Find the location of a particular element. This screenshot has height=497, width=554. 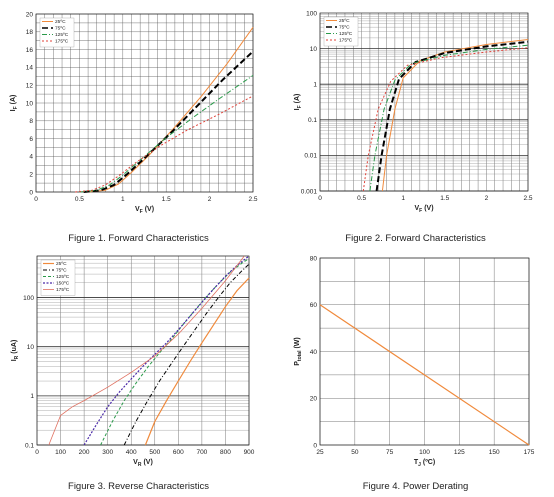

grid is located at coordinates (424, 351).